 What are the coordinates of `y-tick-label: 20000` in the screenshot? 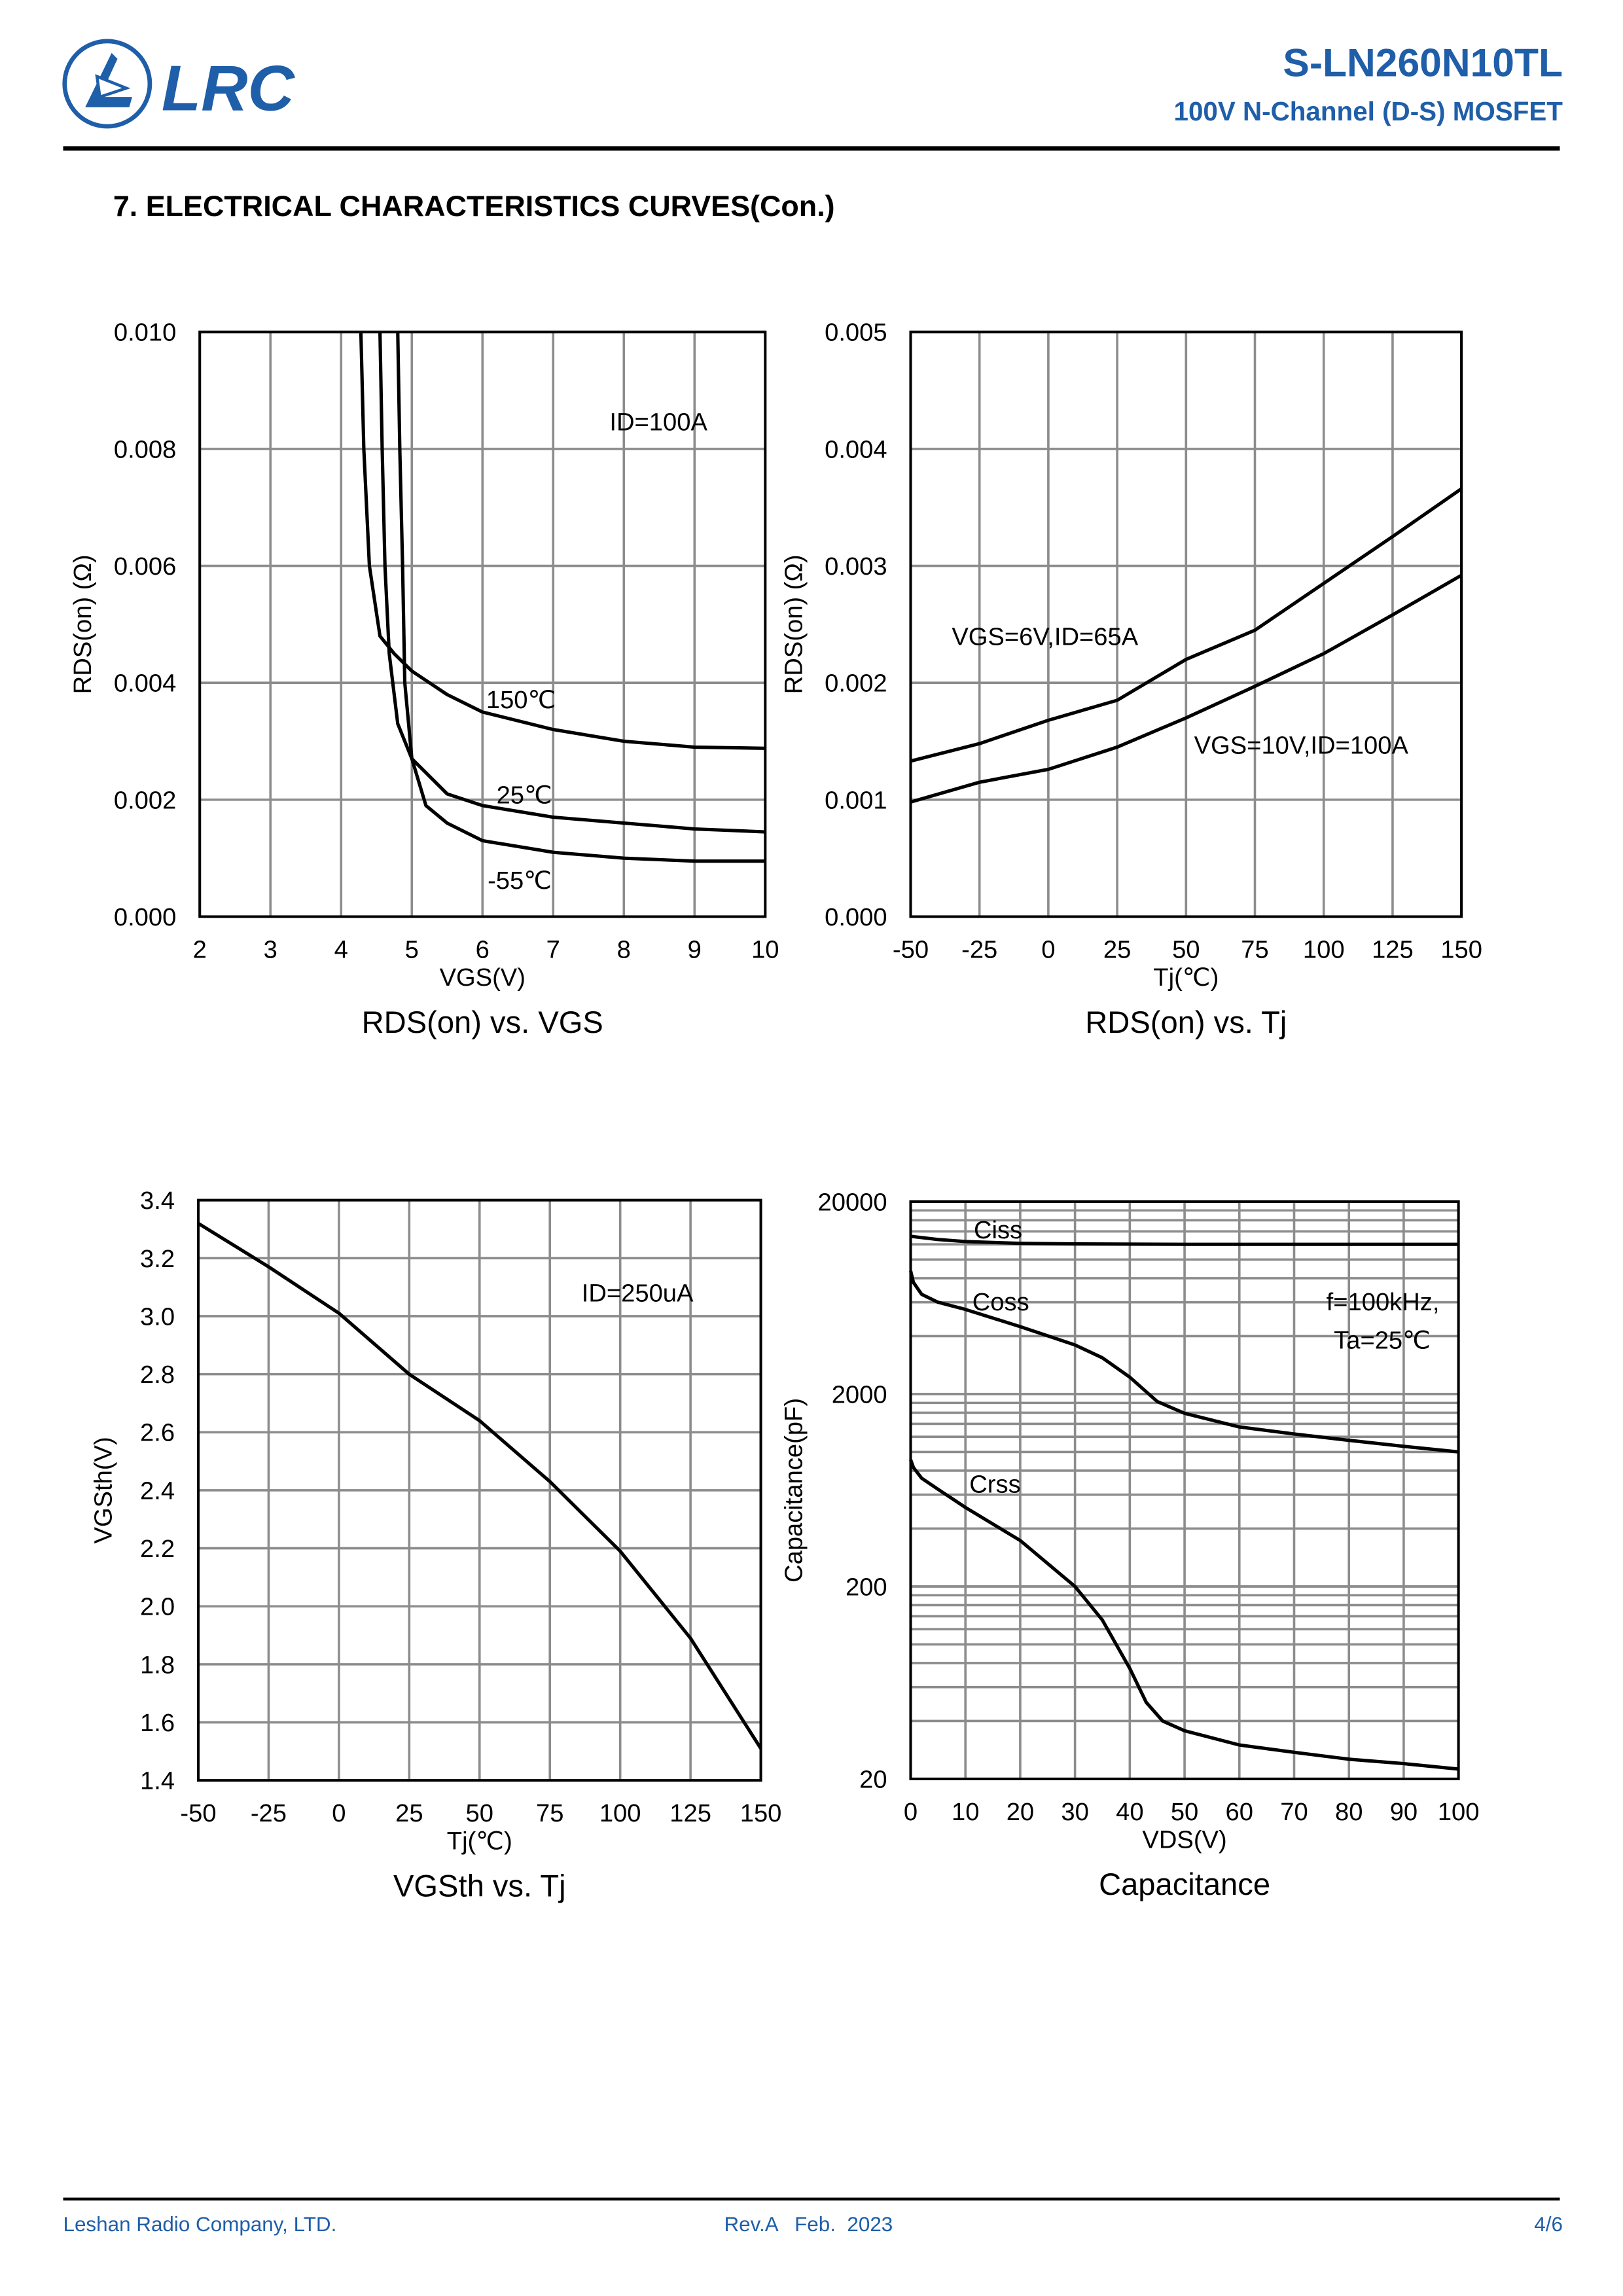 It's located at (852, 1202).